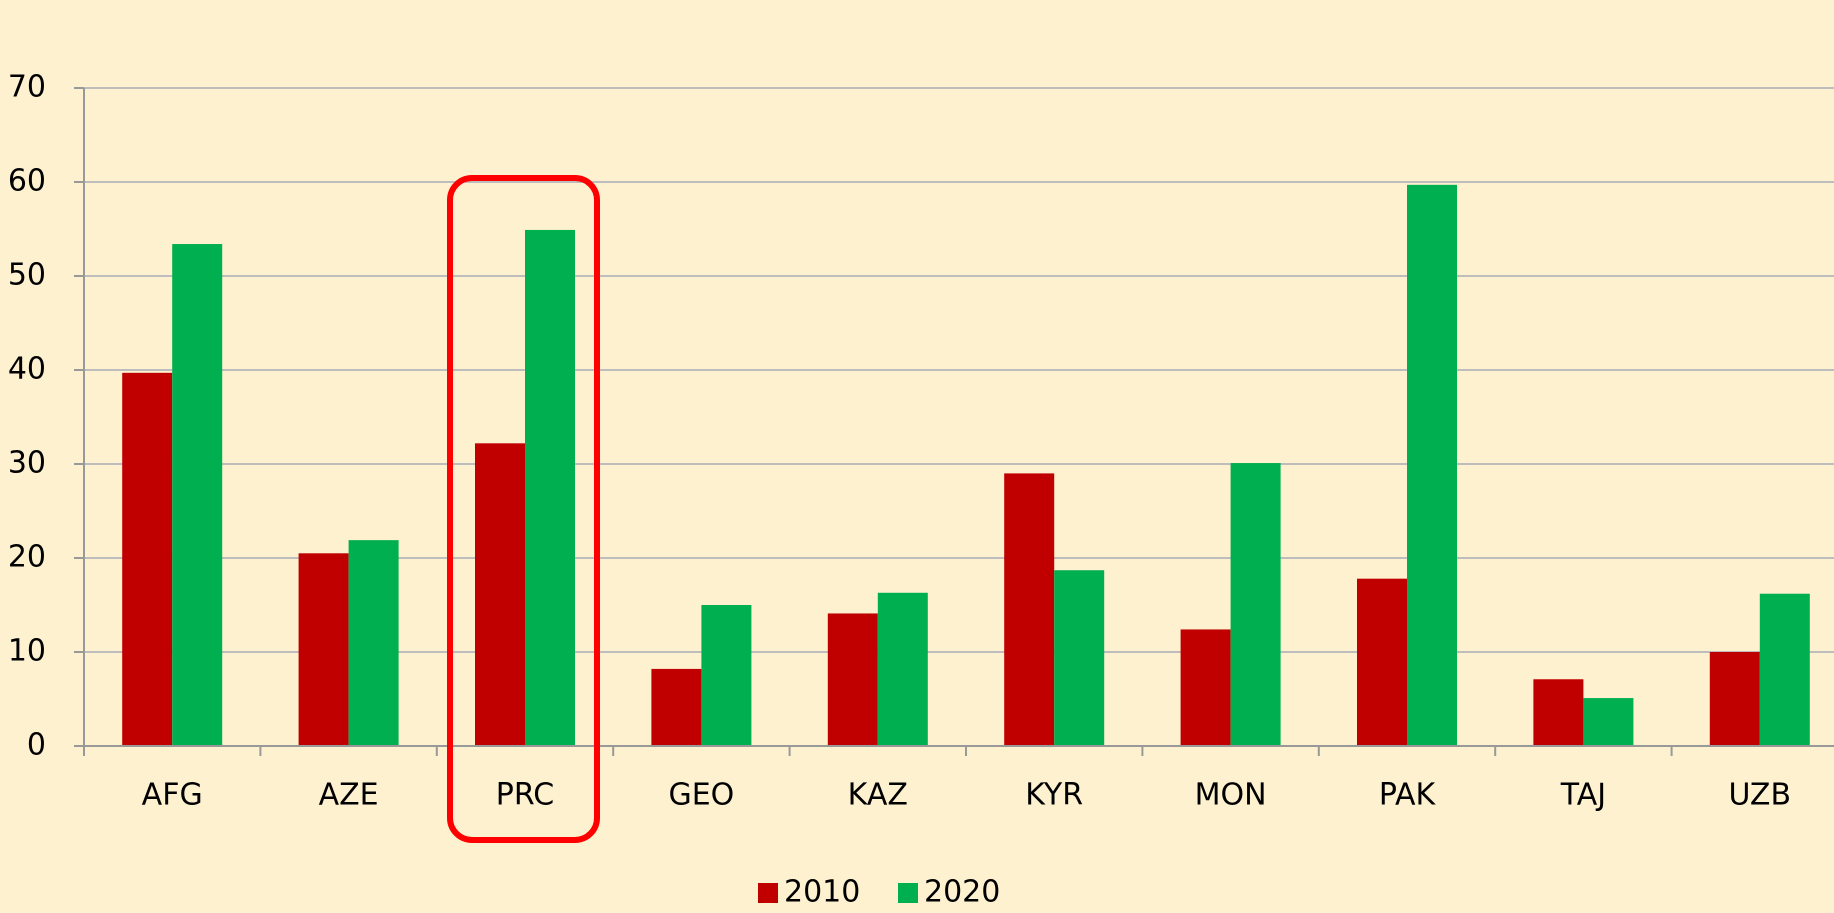  What do you see at coordinates (1231, 795) in the screenshot?
I see `x-tick-label: MON` at bounding box center [1231, 795].